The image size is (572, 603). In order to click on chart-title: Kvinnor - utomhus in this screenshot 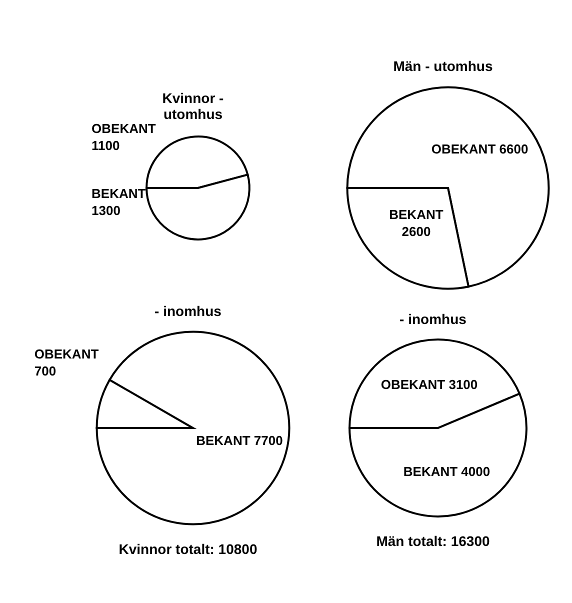, I will do `click(193, 106)`.